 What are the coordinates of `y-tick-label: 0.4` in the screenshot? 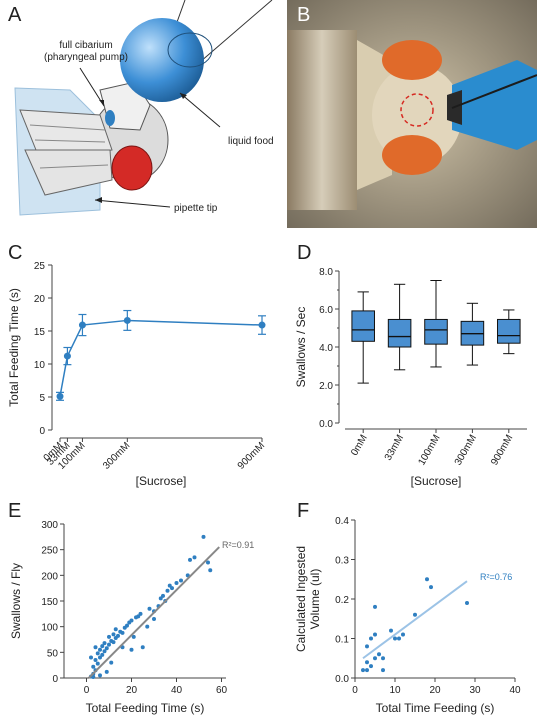 It's located at (342, 521).